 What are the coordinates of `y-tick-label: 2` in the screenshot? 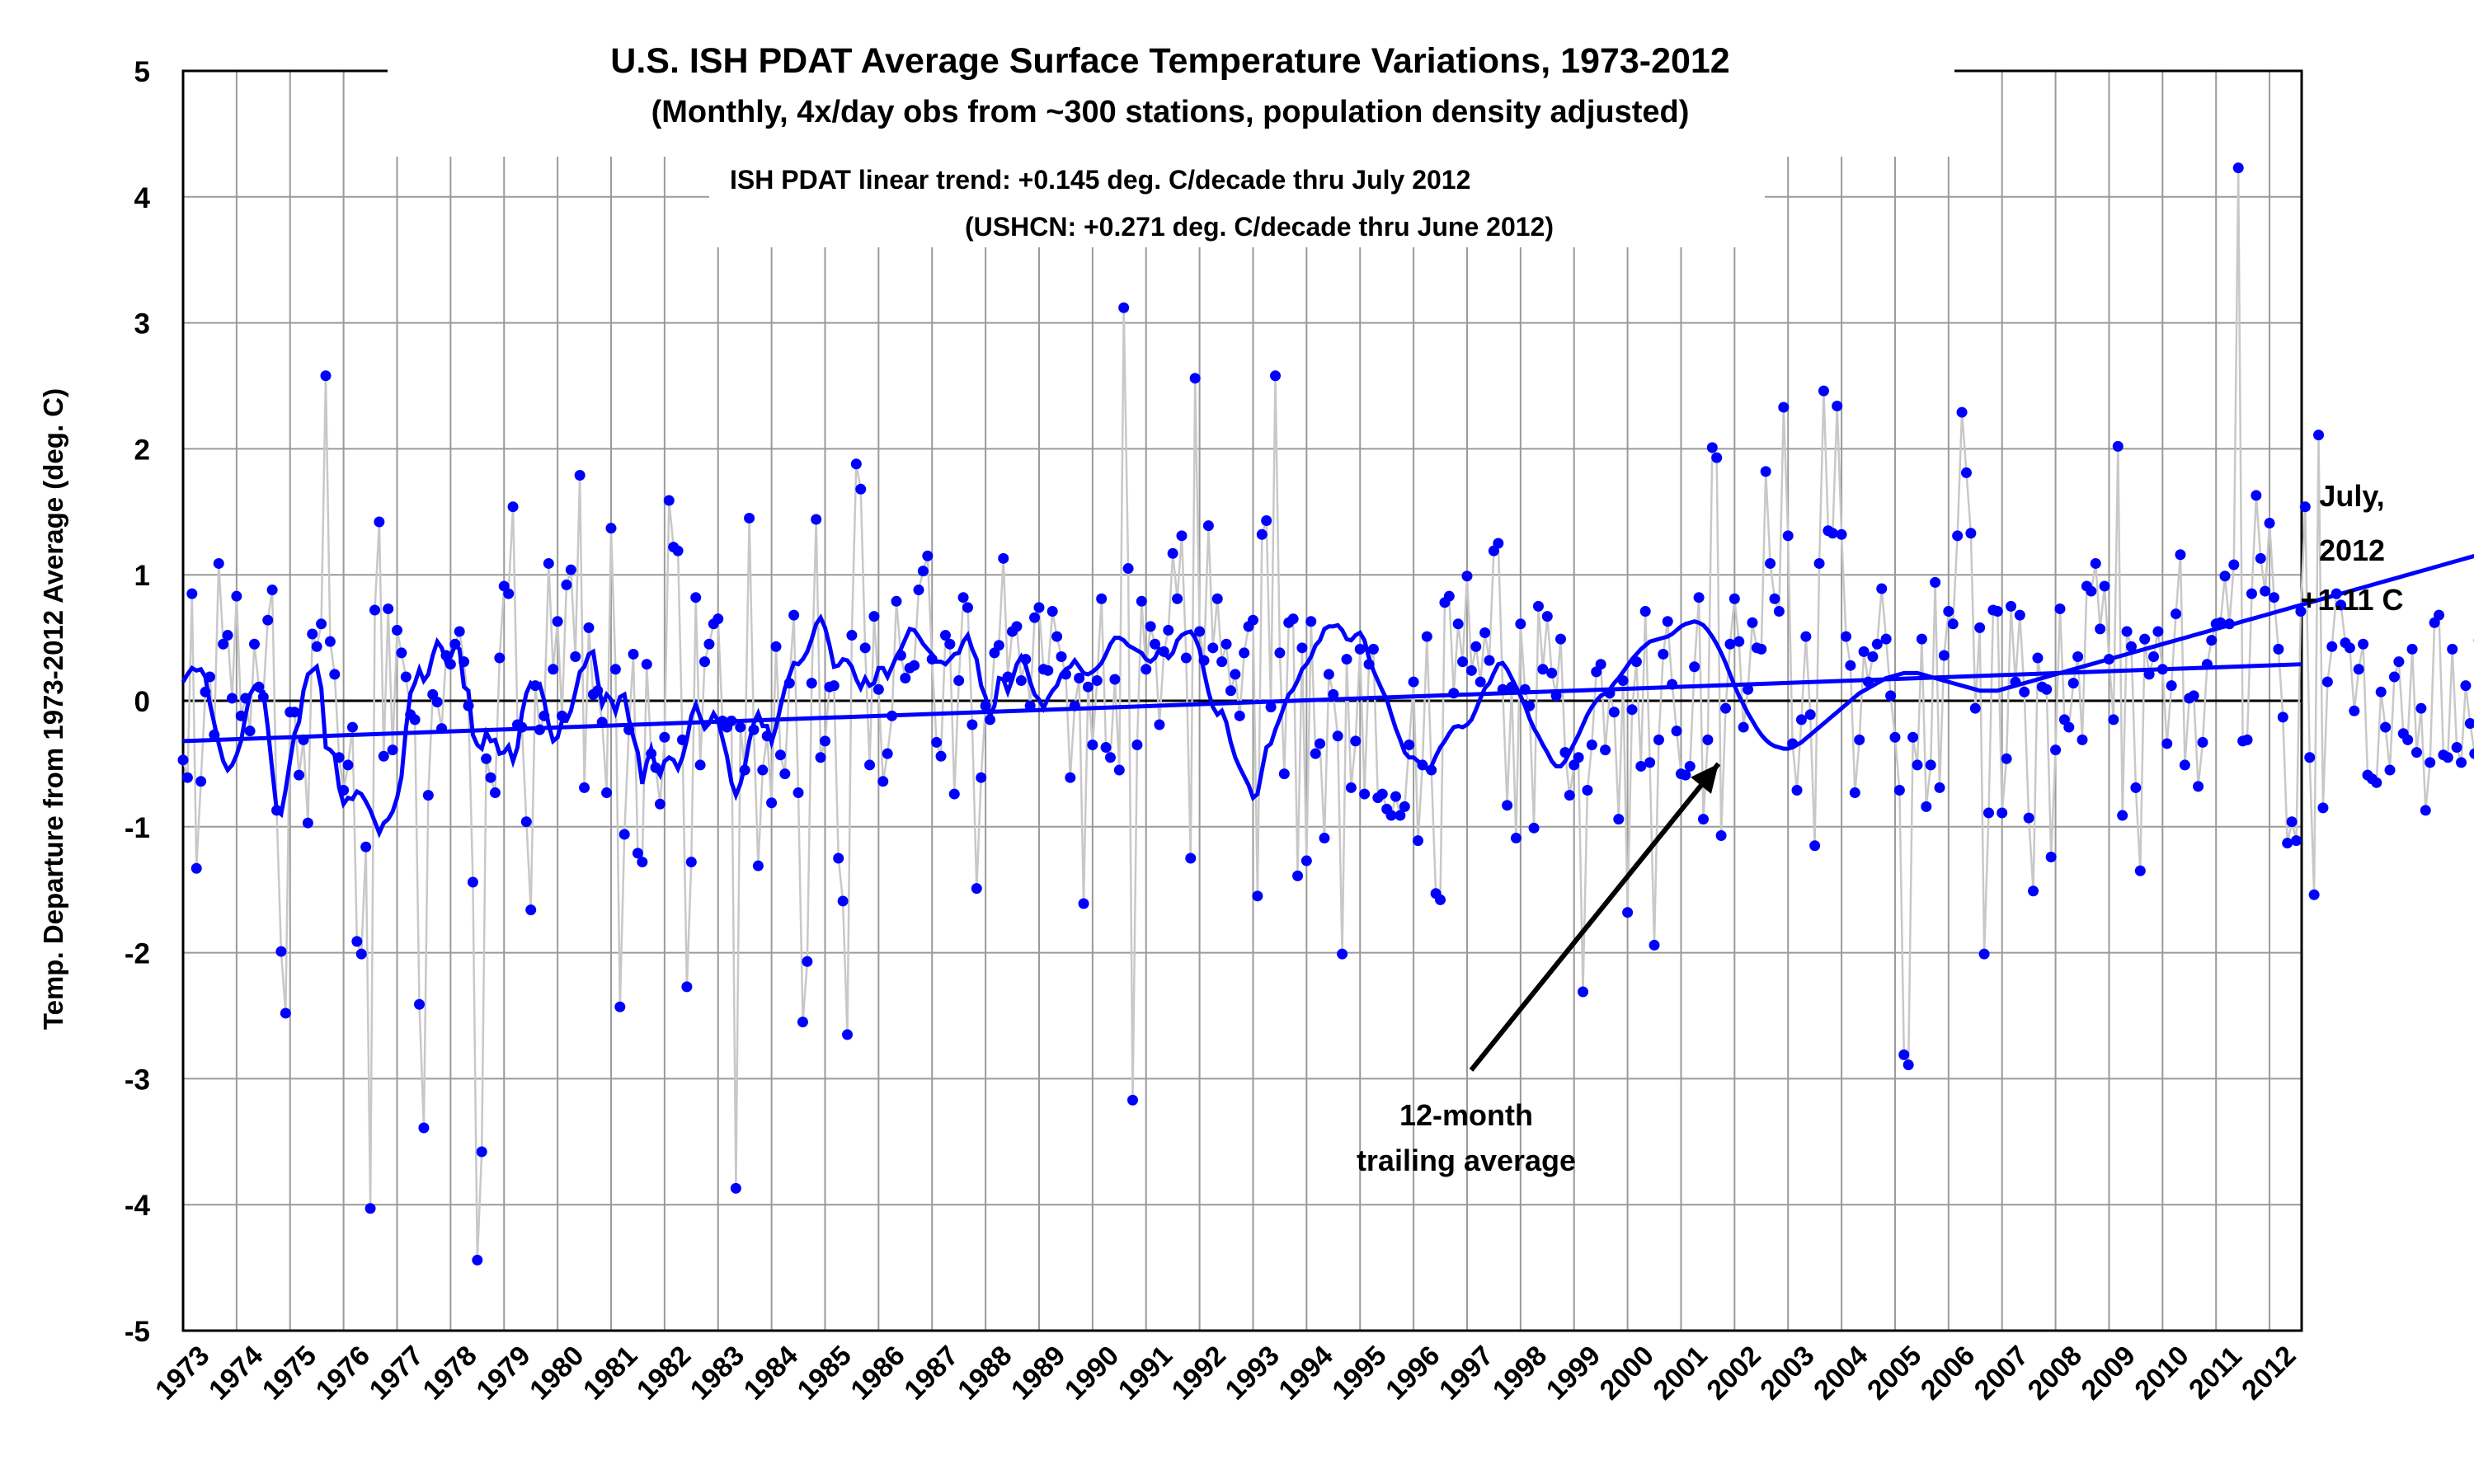 It's located at (142, 450).